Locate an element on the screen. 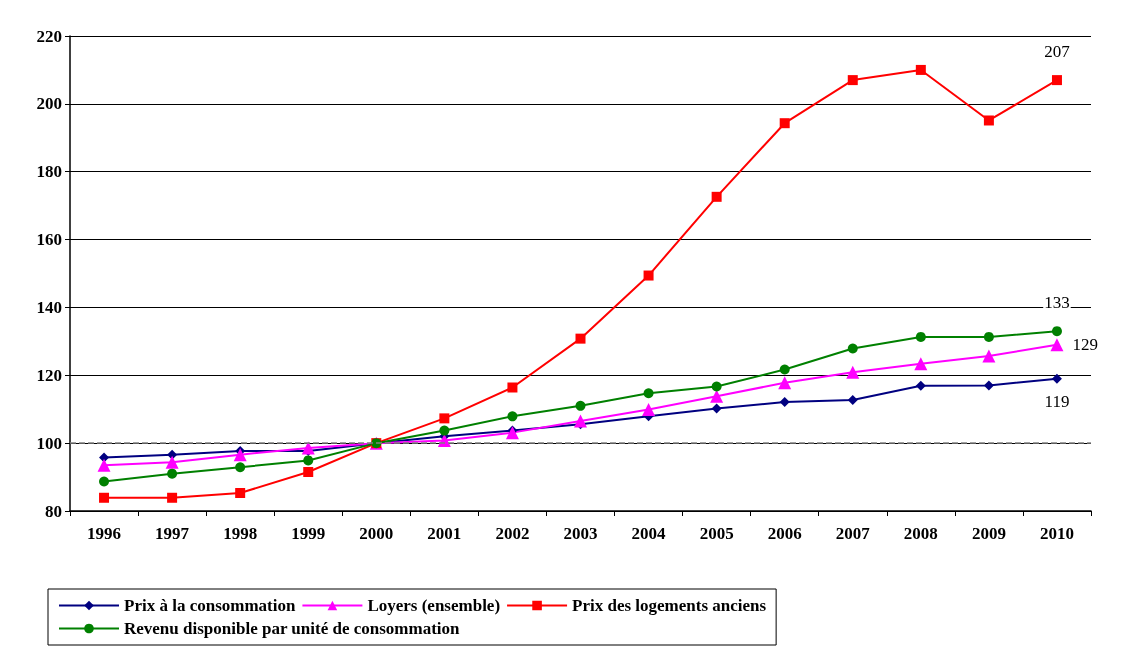 The image size is (1139, 659). x-tick-label: 2005 is located at coordinates (716, 533).